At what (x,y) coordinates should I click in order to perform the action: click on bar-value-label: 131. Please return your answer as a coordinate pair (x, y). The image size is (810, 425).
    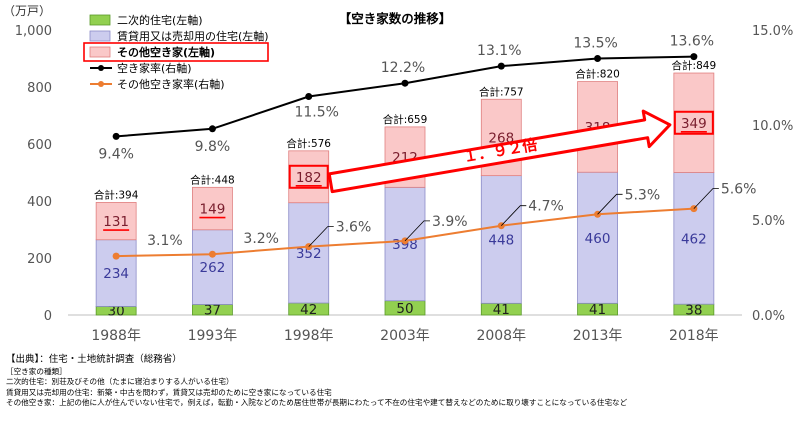
    Looking at the image, I should click on (116, 222).